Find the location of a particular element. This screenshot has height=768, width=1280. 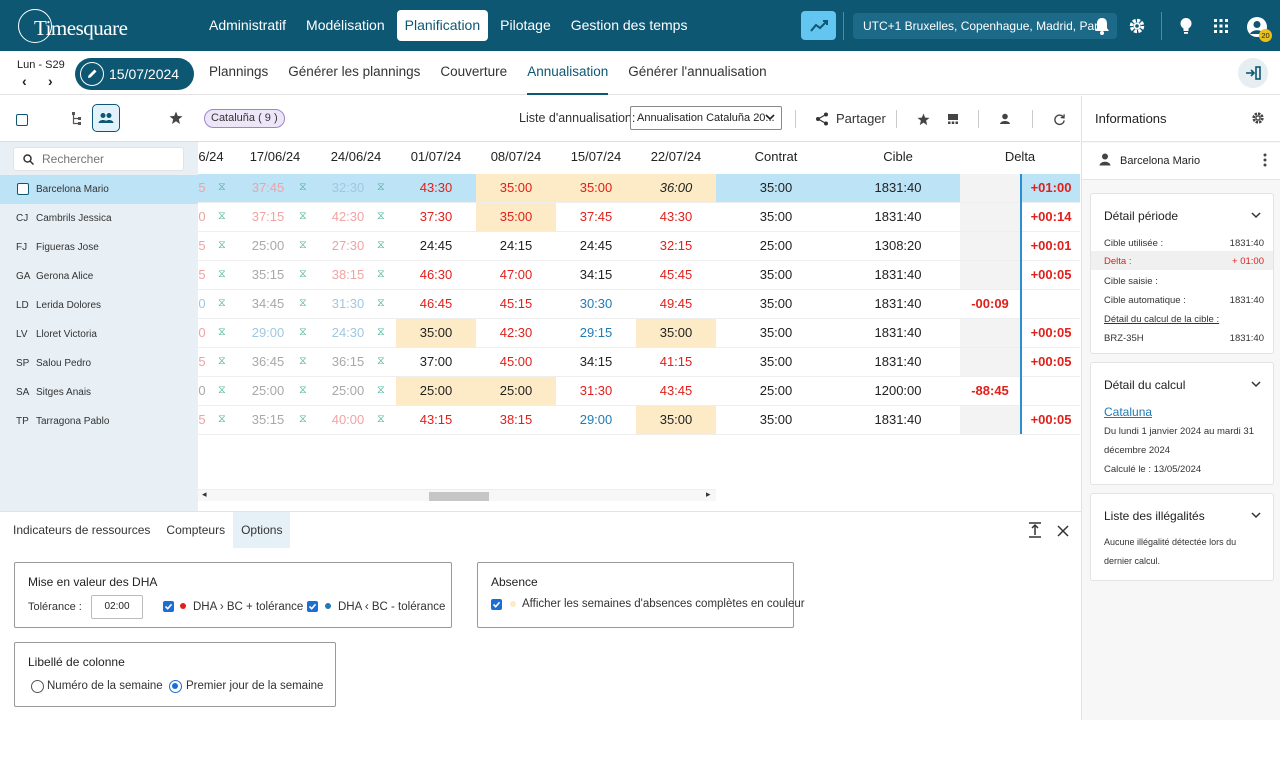

timesquare-logo: Timesquare is located at coordinates (73, 26).